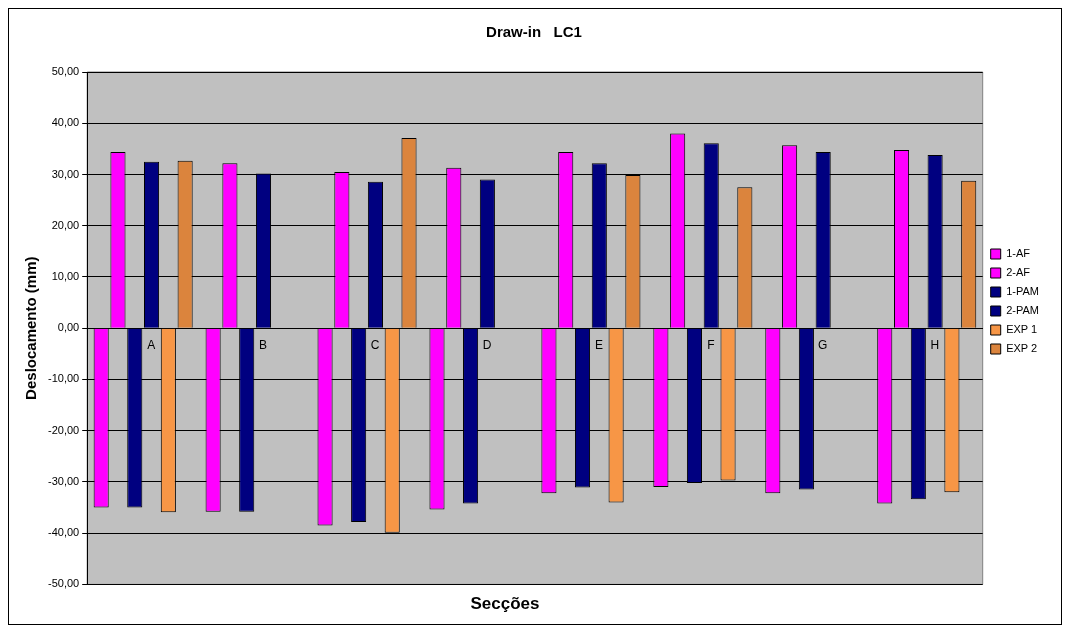 This screenshot has width=1070, height=643. I want to click on y-tick-label: 50,00, so click(65, 71).